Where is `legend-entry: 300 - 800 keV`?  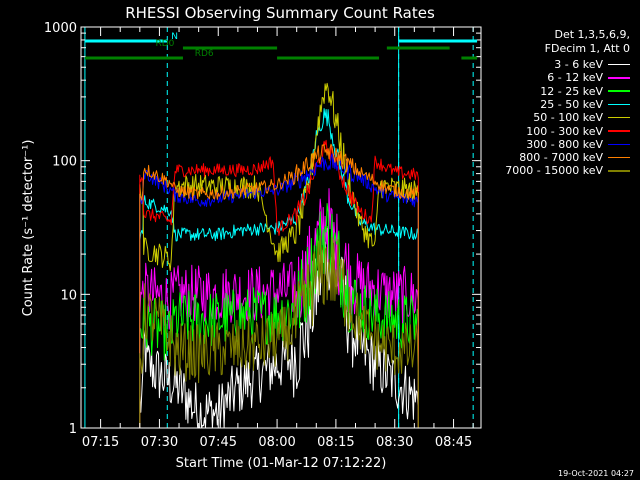 legend-entry: 300 - 800 keV is located at coordinates (578, 144).